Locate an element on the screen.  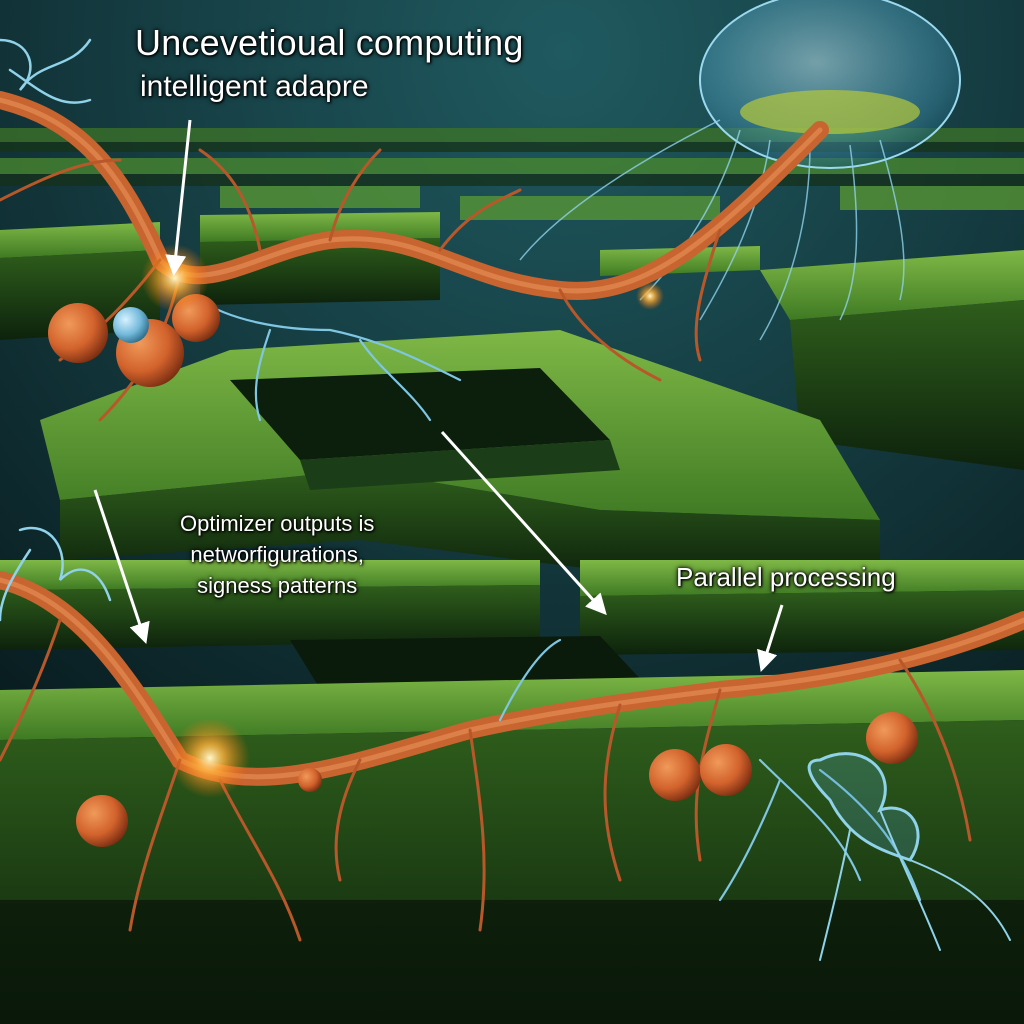
subtitle-label: intelligent adapre is located at coordinates (254, 86).